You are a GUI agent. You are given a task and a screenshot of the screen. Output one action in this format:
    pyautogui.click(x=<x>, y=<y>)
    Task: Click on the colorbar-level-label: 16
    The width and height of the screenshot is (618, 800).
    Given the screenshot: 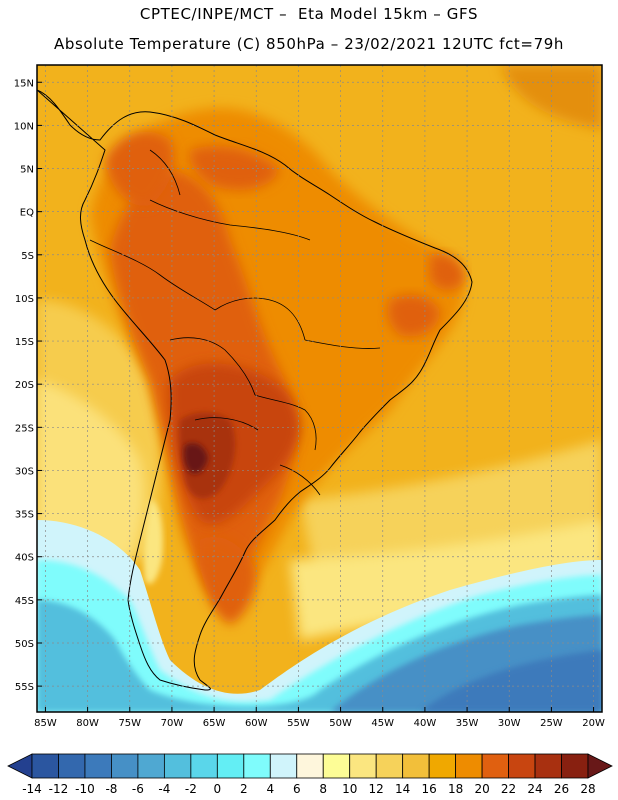 What is the action you would take?
    pyautogui.click(x=429, y=789)
    